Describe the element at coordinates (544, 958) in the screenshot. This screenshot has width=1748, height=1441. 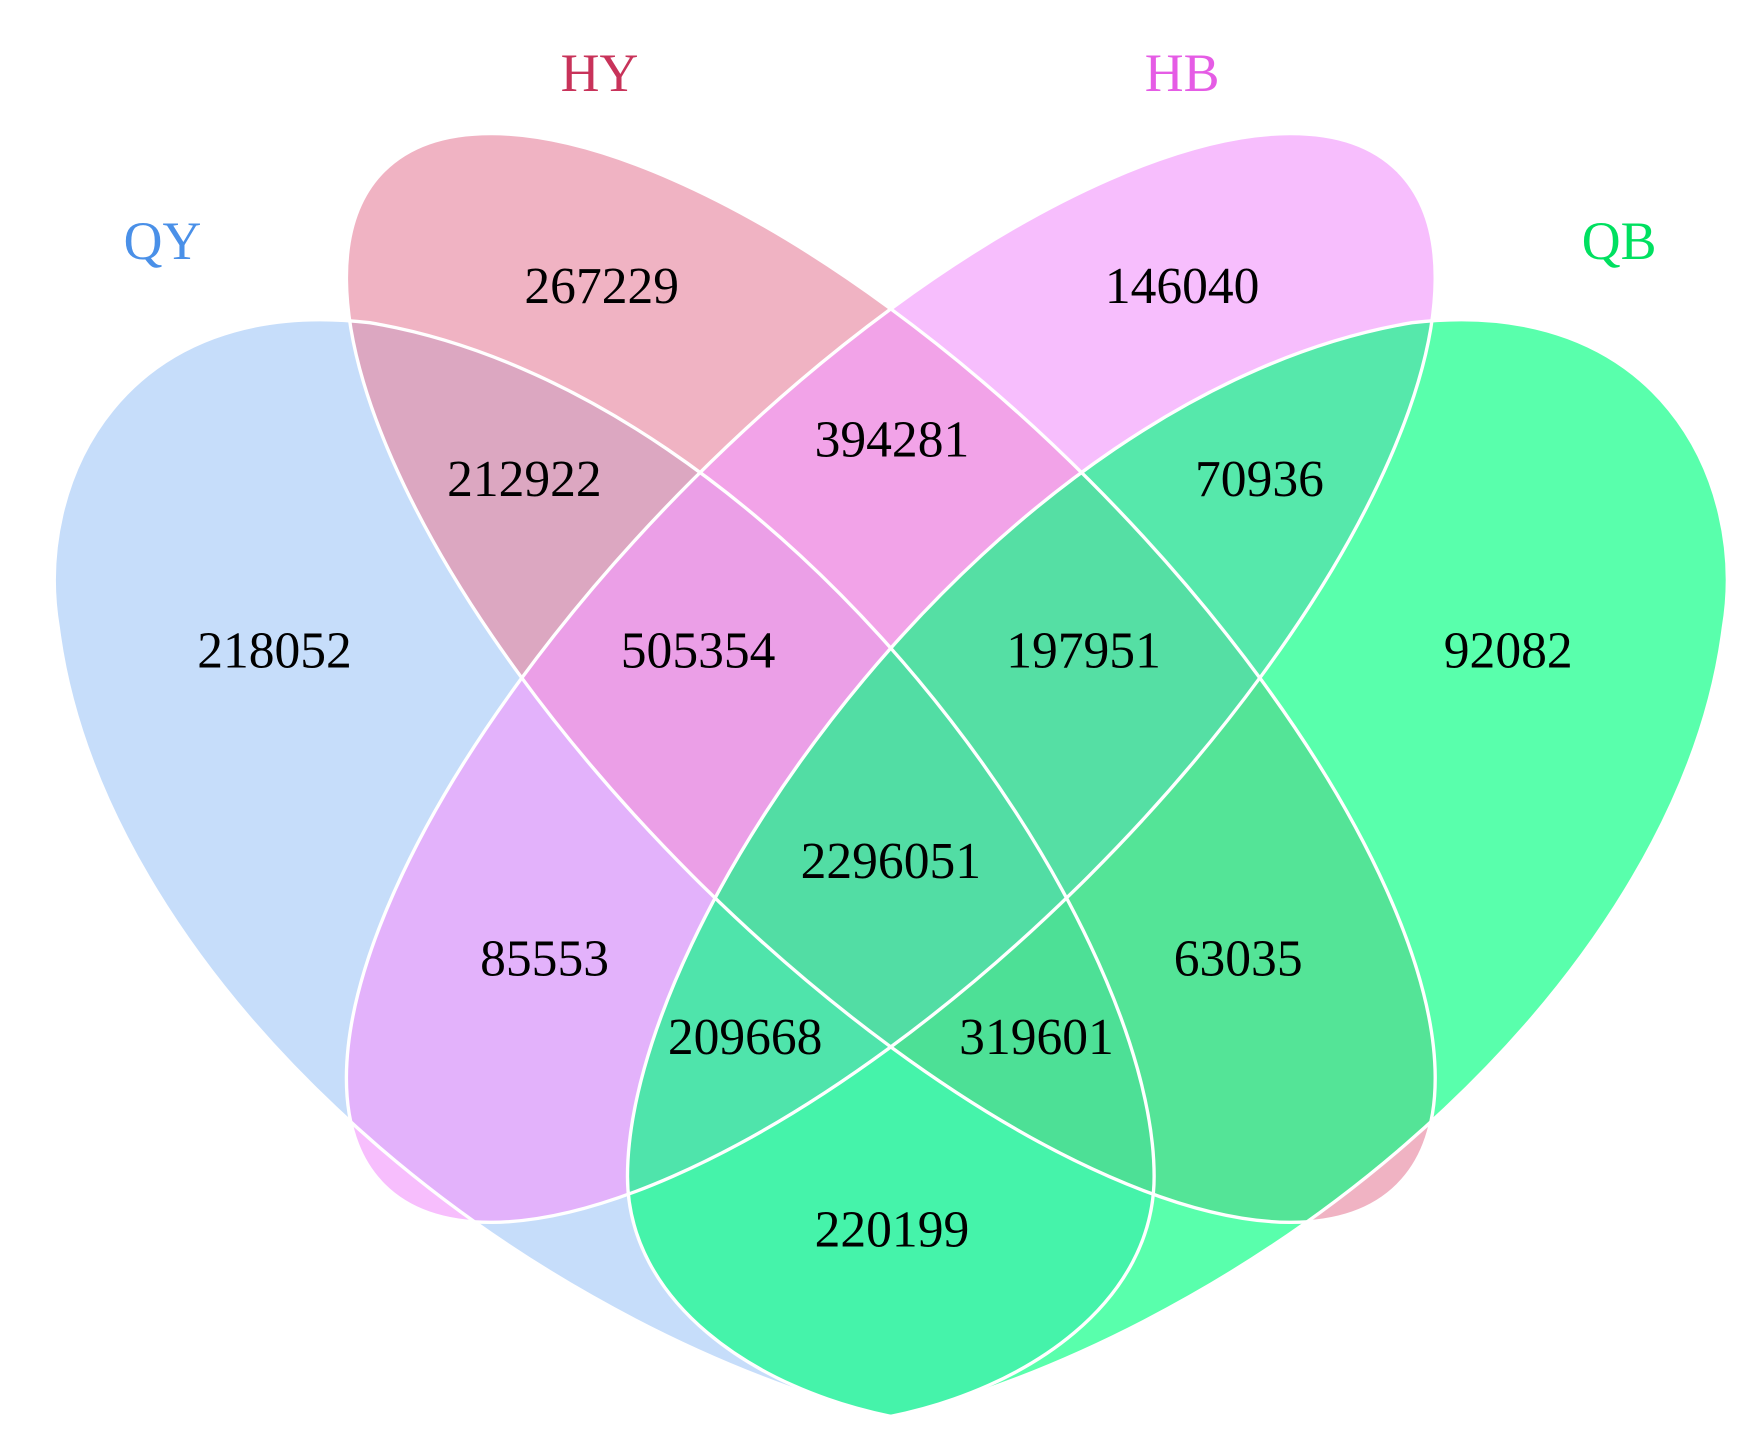
I see `region-count: 85553` at that location.